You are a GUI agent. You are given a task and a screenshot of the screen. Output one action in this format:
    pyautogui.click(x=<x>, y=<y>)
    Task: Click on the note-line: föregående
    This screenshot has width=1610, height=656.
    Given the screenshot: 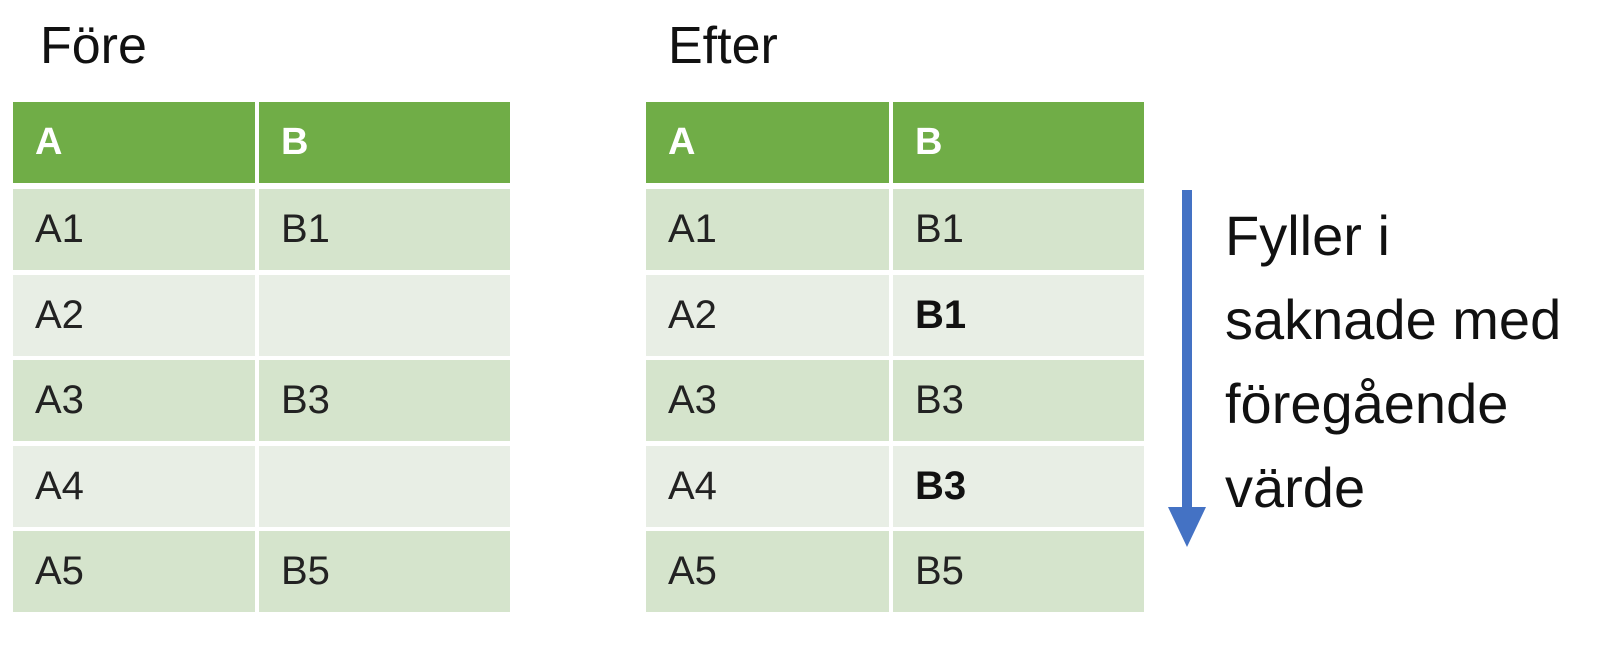 What is the action you would take?
    pyautogui.click(x=1367, y=403)
    